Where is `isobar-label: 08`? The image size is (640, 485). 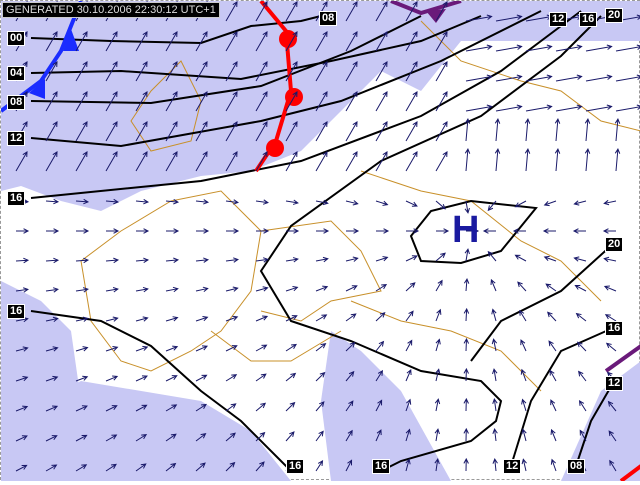
isobar-label: 08 is located at coordinates (576, 466).